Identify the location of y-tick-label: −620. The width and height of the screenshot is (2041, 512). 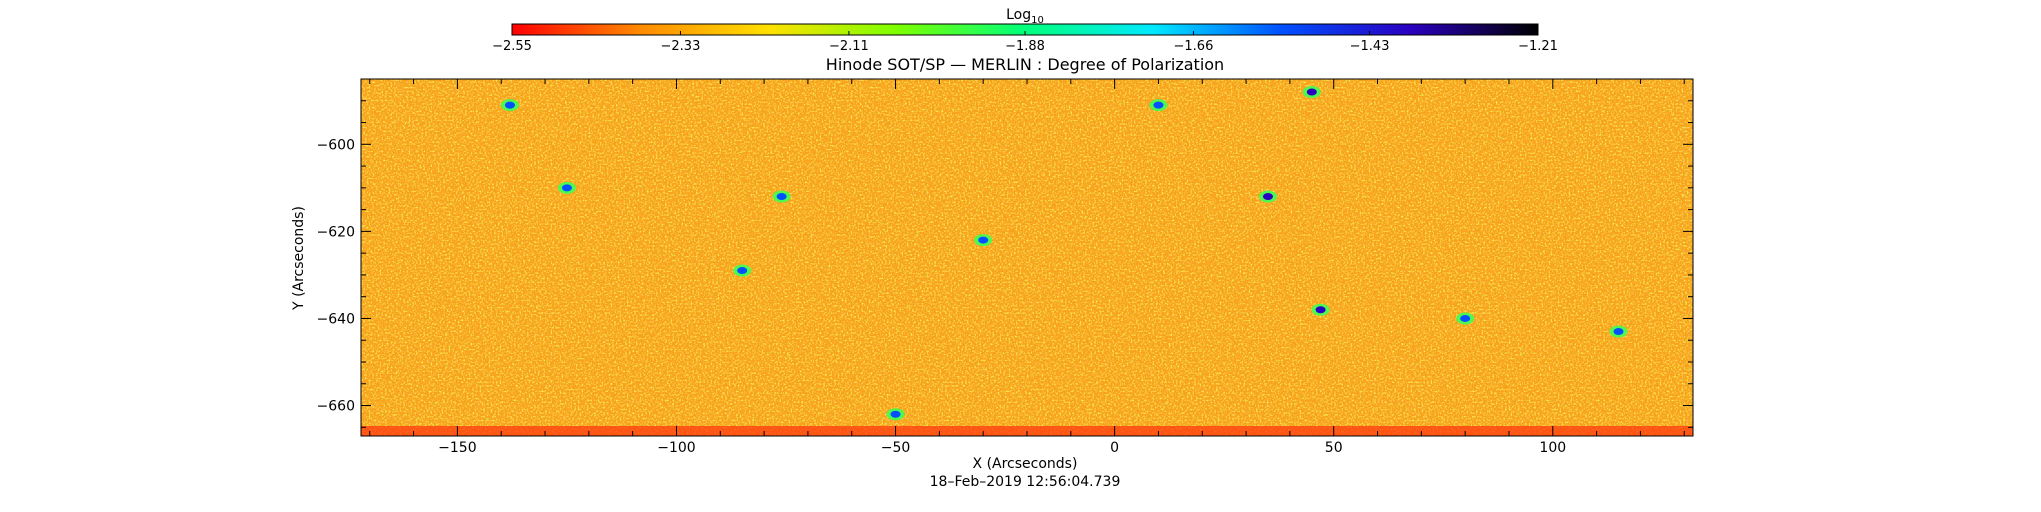
(336, 232).